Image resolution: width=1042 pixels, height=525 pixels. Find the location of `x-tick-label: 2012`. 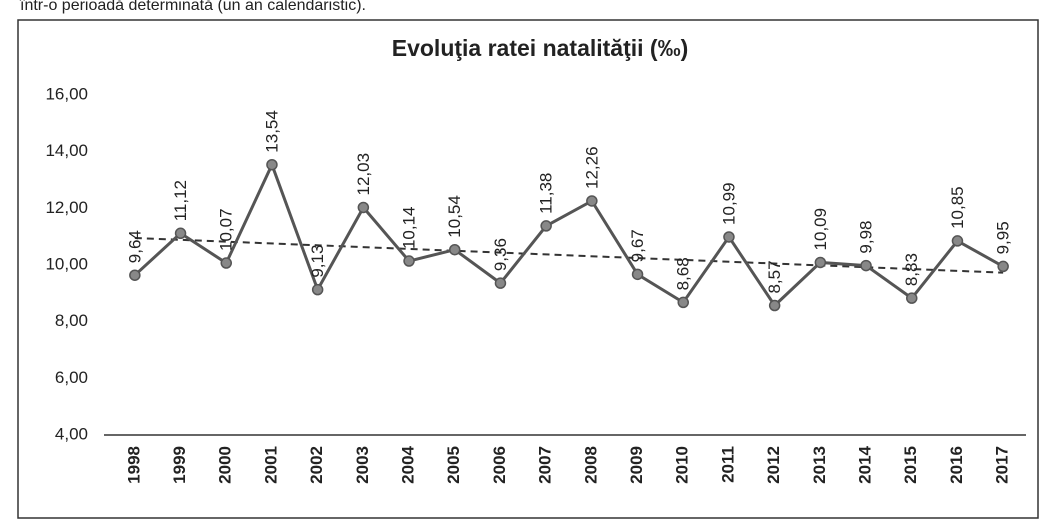

x-tick-label: 2012 is located at coordinates (773, 465).